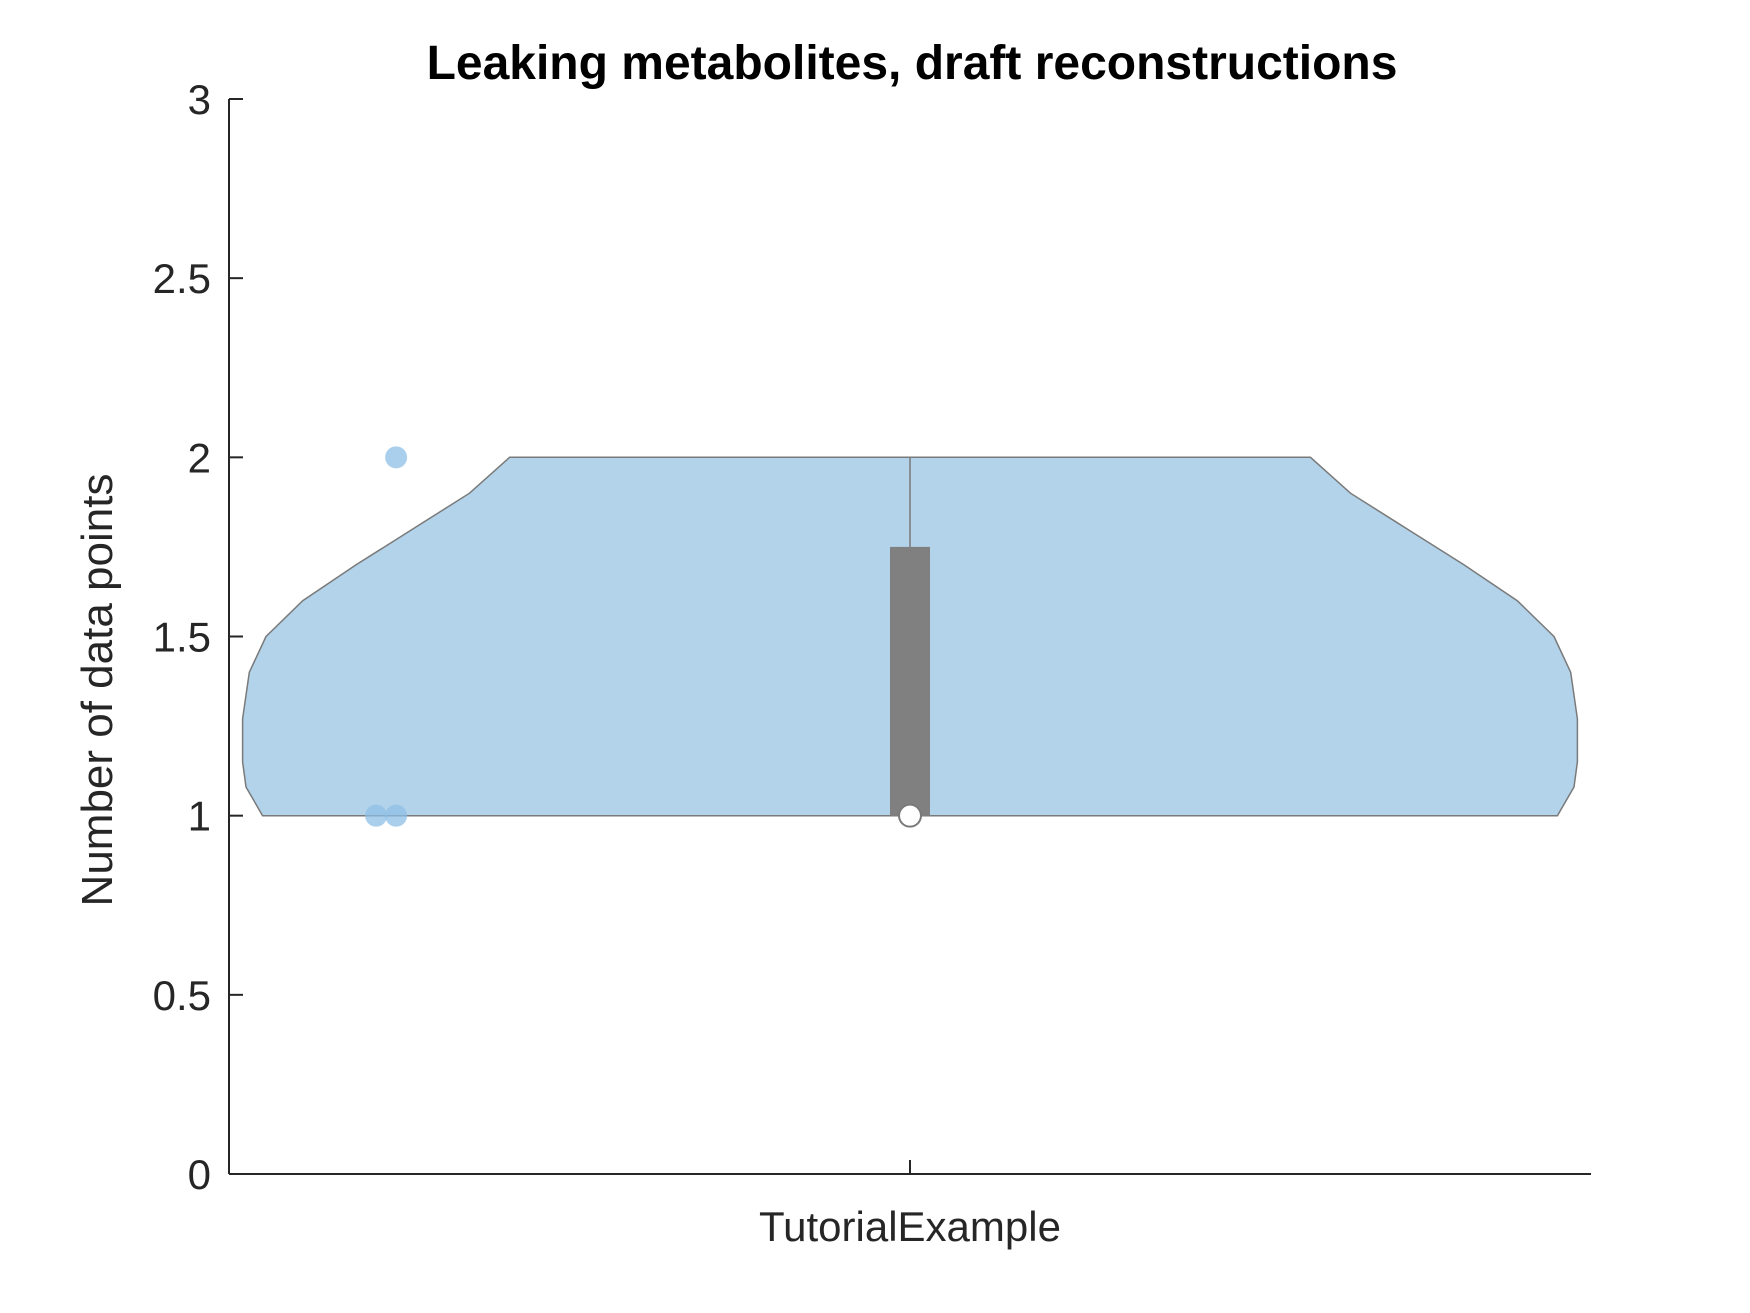 Image resolution: width=1750 pixels, height=1313 pixels. What do you see at coordinates (182, 995) in the screenshot?
I see `y-tick-label: 0.5` at bounding box center [182, 995].